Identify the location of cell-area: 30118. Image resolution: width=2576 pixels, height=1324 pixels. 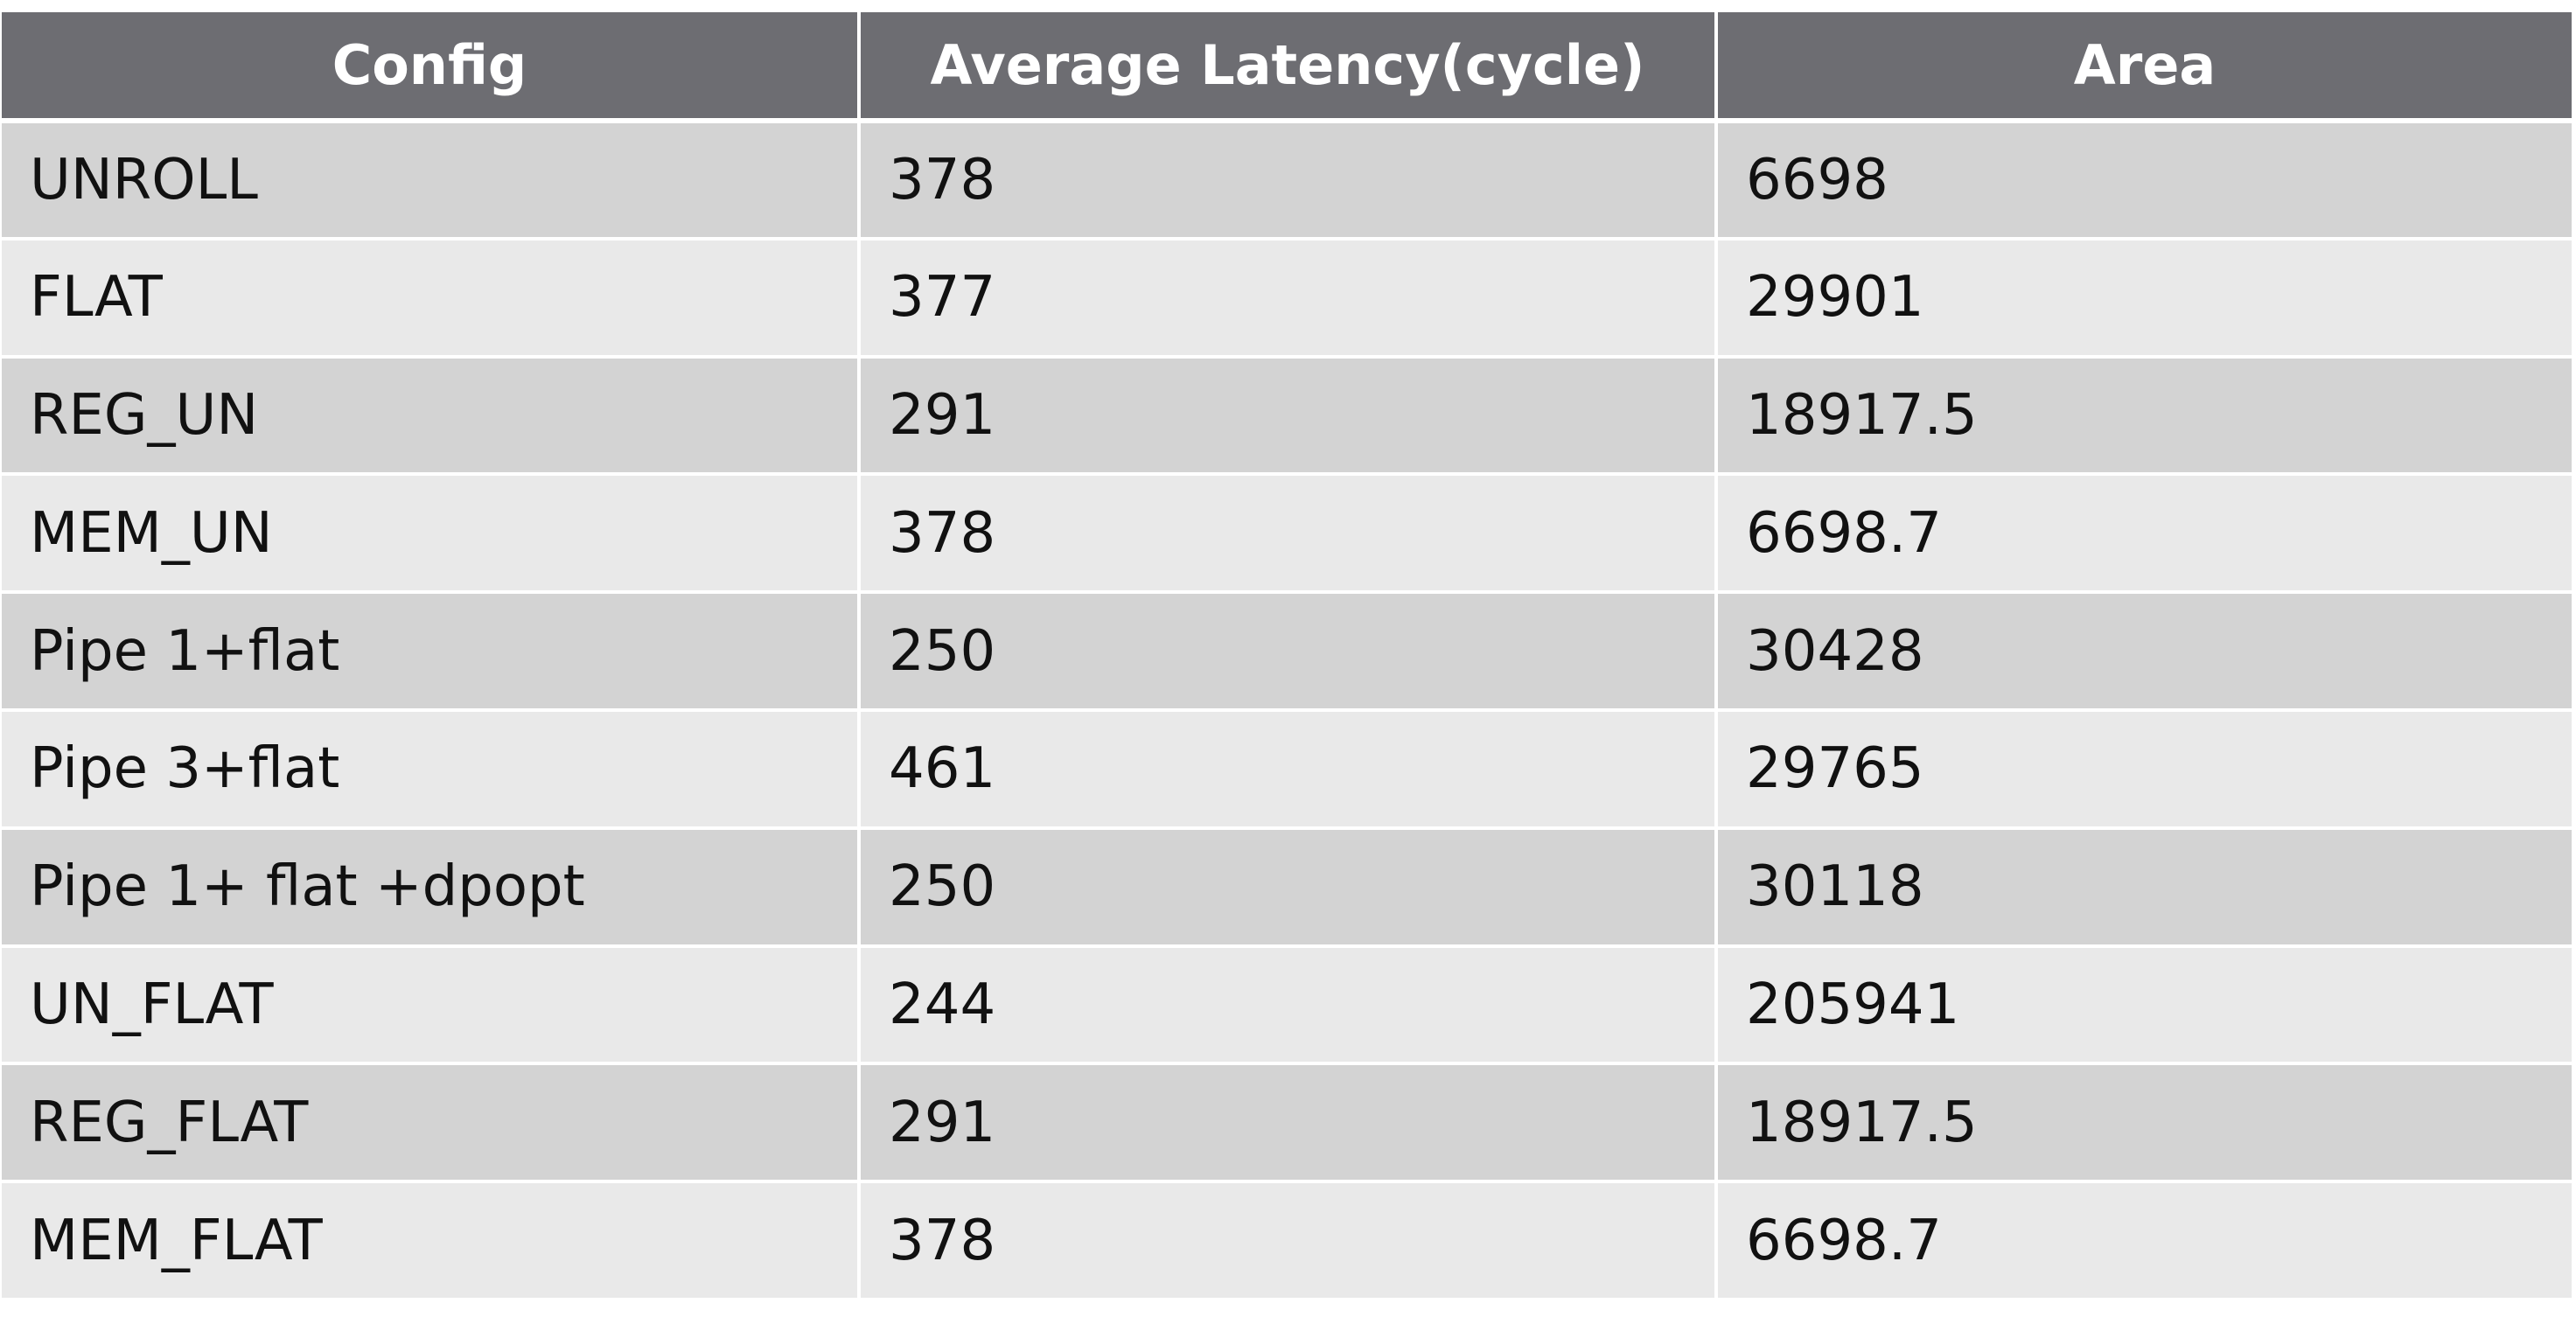
(2143, 887).